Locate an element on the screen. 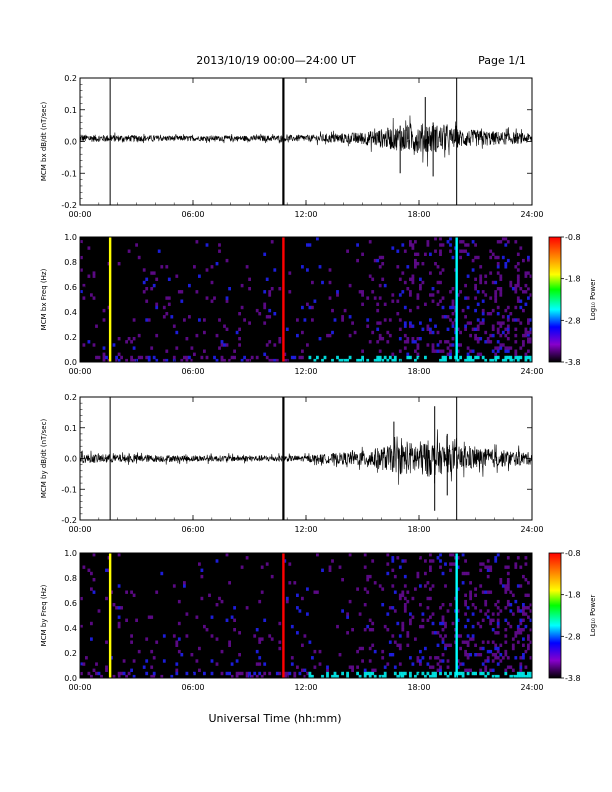 The width and height of the screenshot is (612, 792). x-axis-title: Universal Time (hh:mm) is located at coordinates (275, 718).